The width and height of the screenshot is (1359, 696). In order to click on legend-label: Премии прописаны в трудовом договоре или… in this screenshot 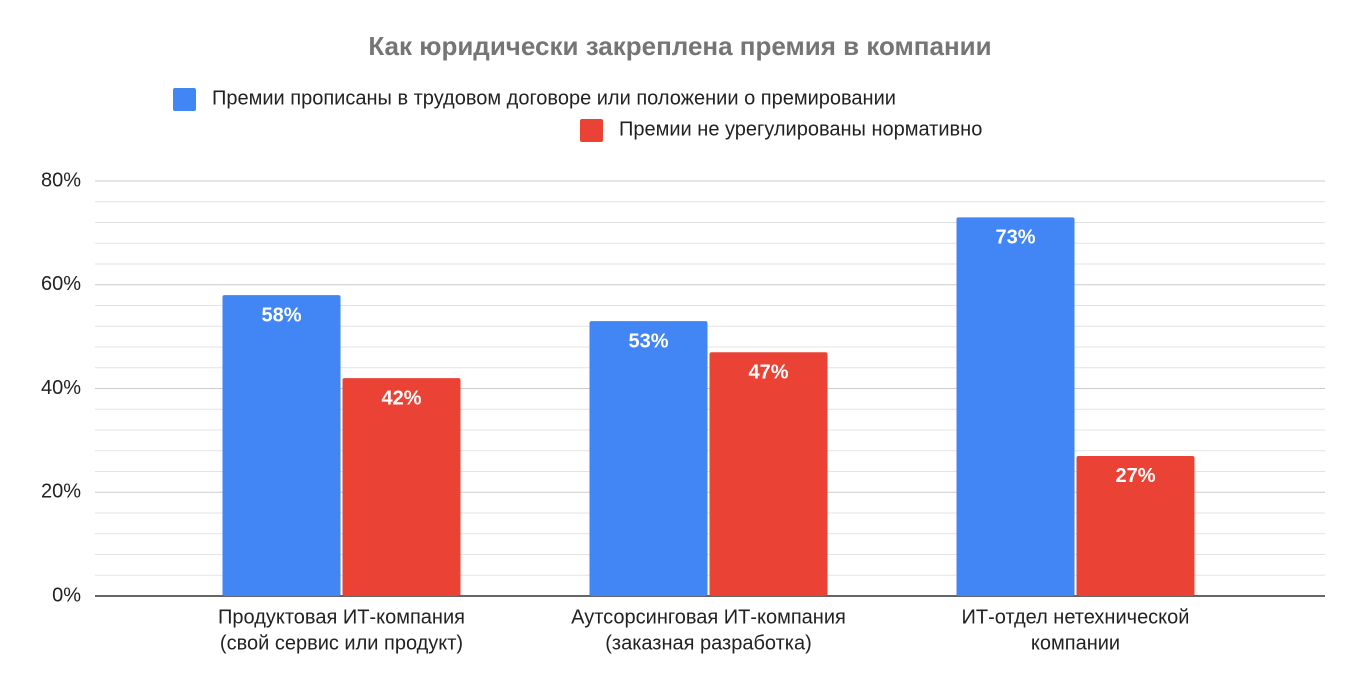, I will do `click(554, 98)`.